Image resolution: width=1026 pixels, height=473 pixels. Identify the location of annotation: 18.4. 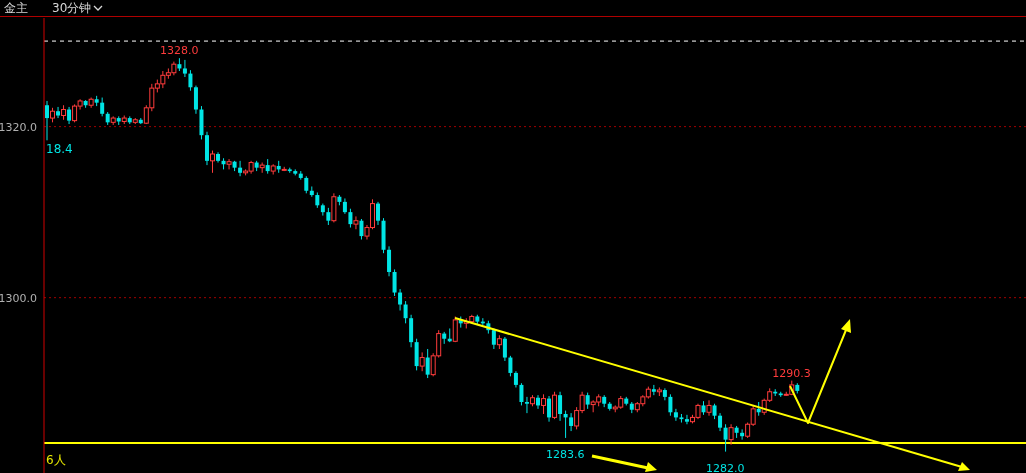
(59, 149).